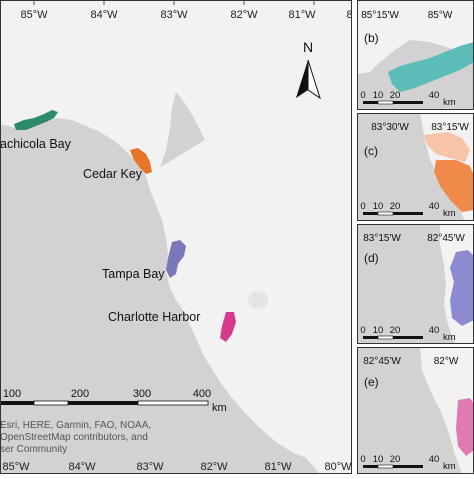 This screenshot has height=479, width=474. What do you see at coordinates (338, 467) in the screenshot?
I see `bottom-lon-label: 80°W` at bounding box center [338, 467].